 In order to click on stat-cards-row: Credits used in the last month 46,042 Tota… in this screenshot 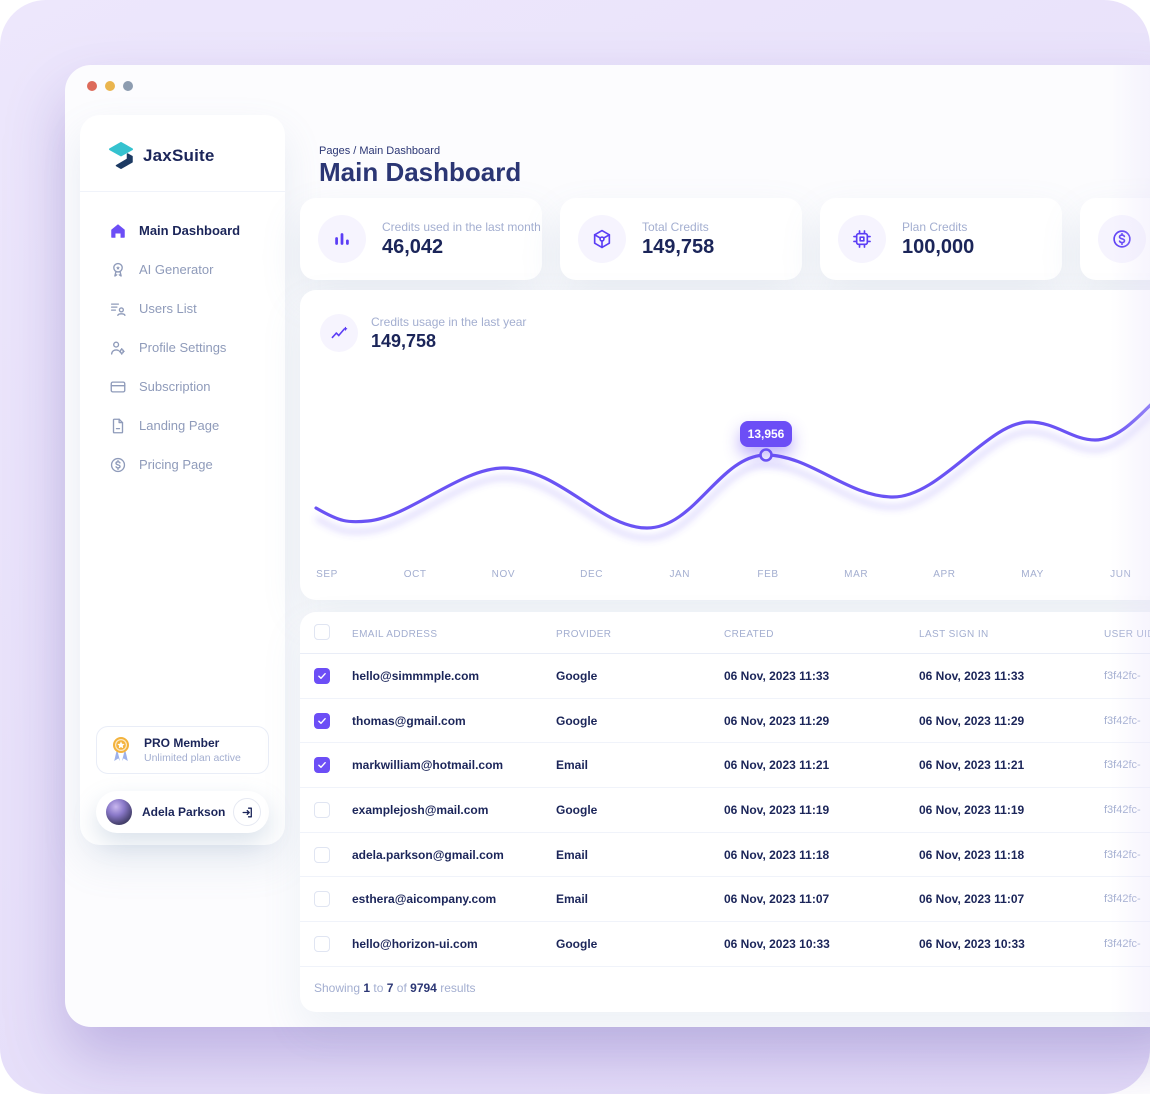, I will do `click(725, 239)`.